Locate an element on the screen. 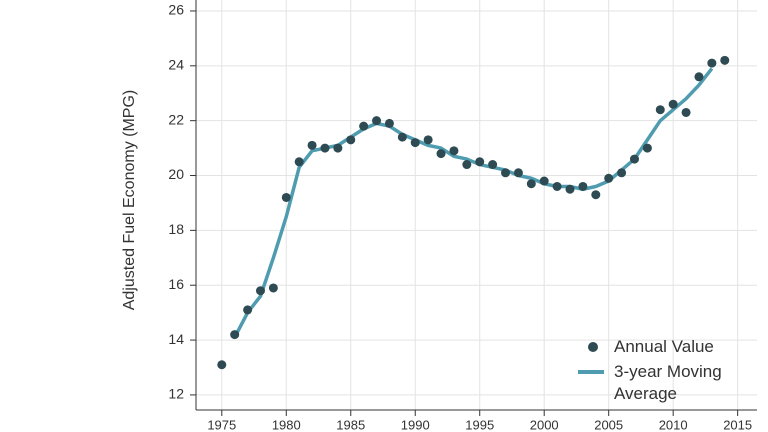 Image resolution: width=768 pixels, height=432 pixels. y-axis-label: Adjusted Fuel Economy (MPG) is located at coordinates (129, 200).